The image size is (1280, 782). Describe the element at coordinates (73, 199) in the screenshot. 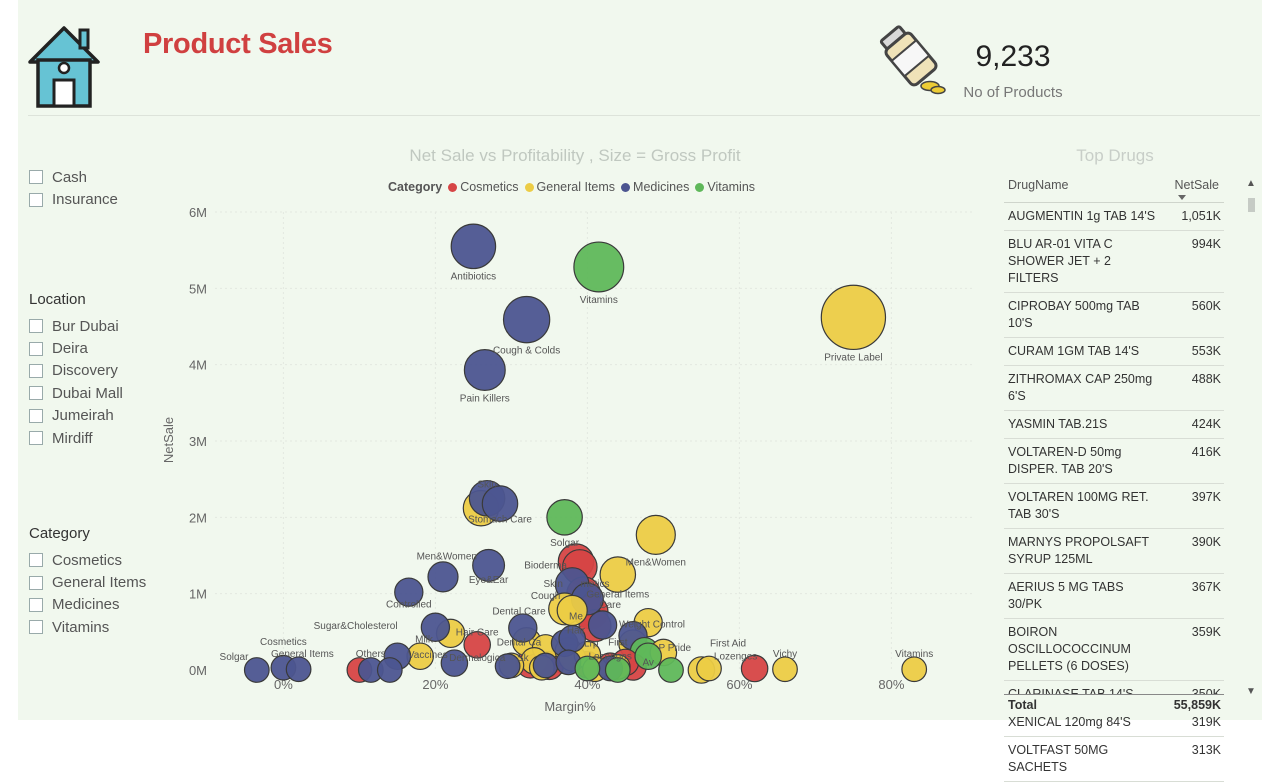

I see `slicer-item-insurance: Insurance` at that location.